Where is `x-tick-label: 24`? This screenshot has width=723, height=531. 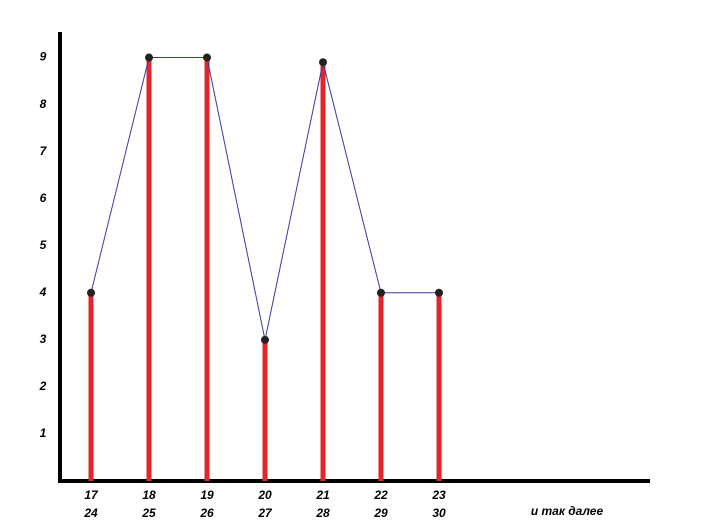 x-tick-label: 24 is located at coordinates (90, 513).